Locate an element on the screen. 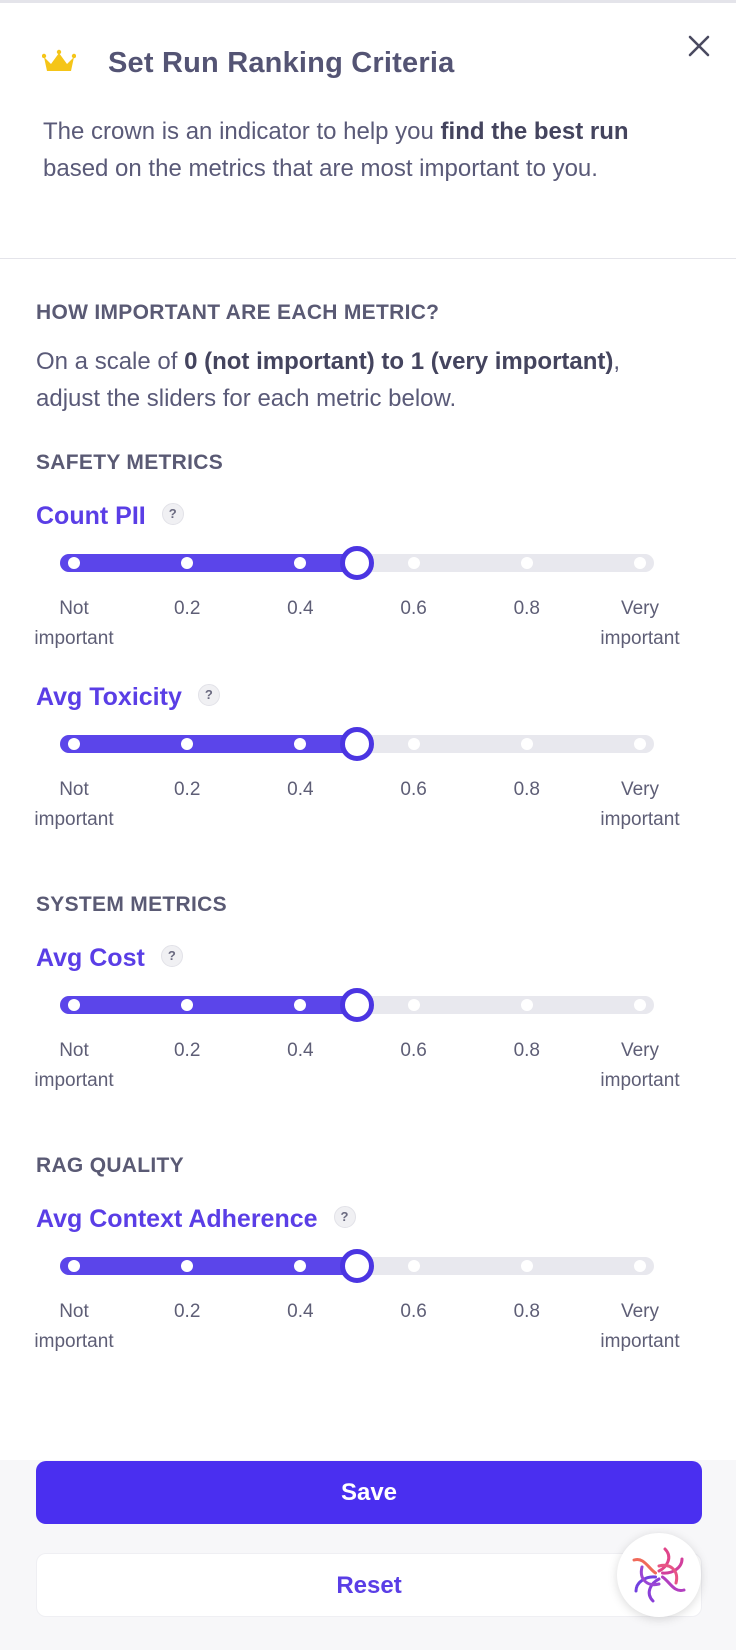  assistant-swirl-icon is located at coordinates (659, 1575).